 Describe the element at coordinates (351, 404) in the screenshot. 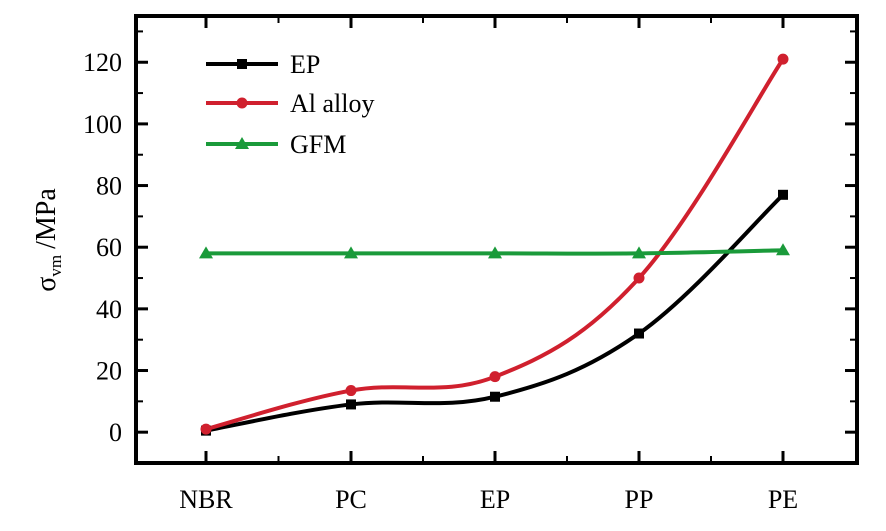

I see `data-point-ep-pc` at that location.